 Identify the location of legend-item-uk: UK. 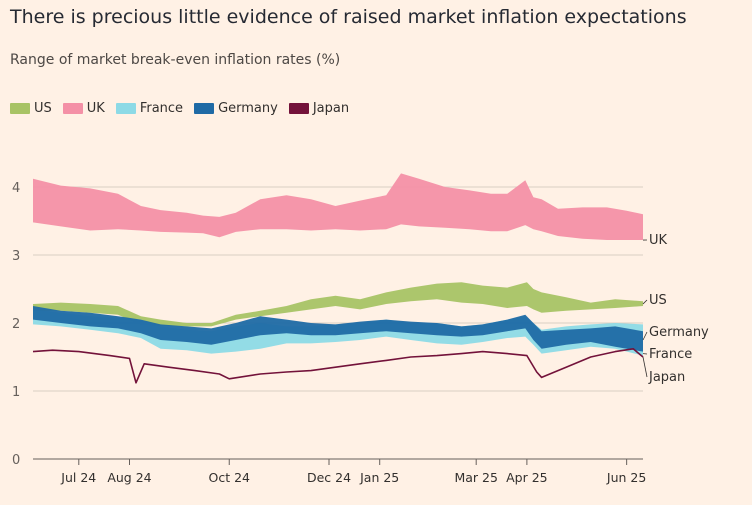
(83, 108).